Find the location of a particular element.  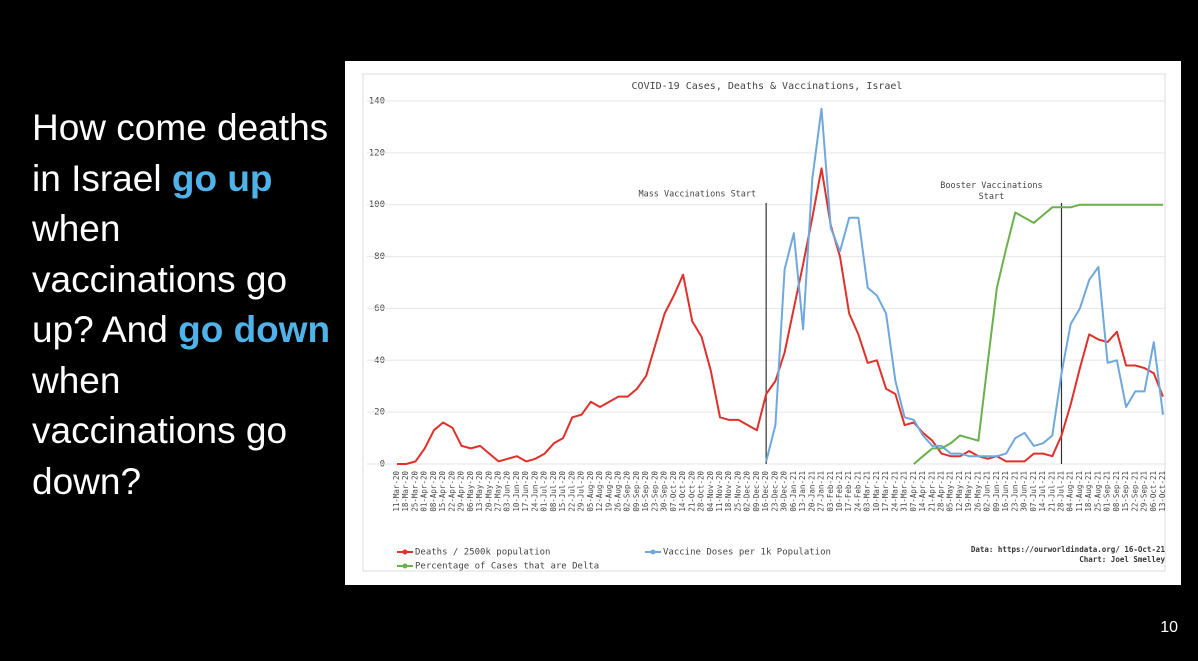

x-tick-label: 29-Jul-20 is located at coordinates (581, 491).